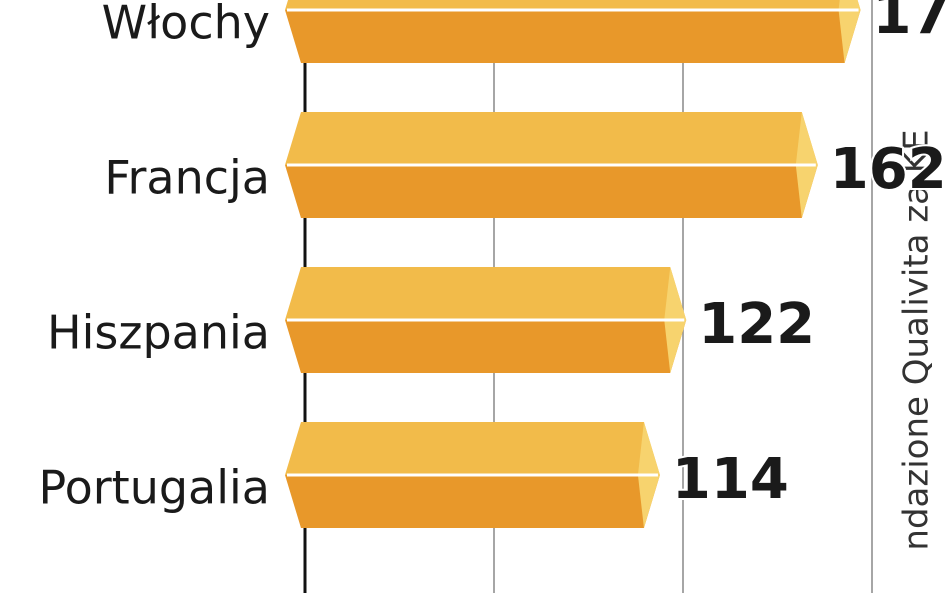  Describe the element at coordinates (154, 488) in the screenshot. I see `category-label: Portugalia` at that location.